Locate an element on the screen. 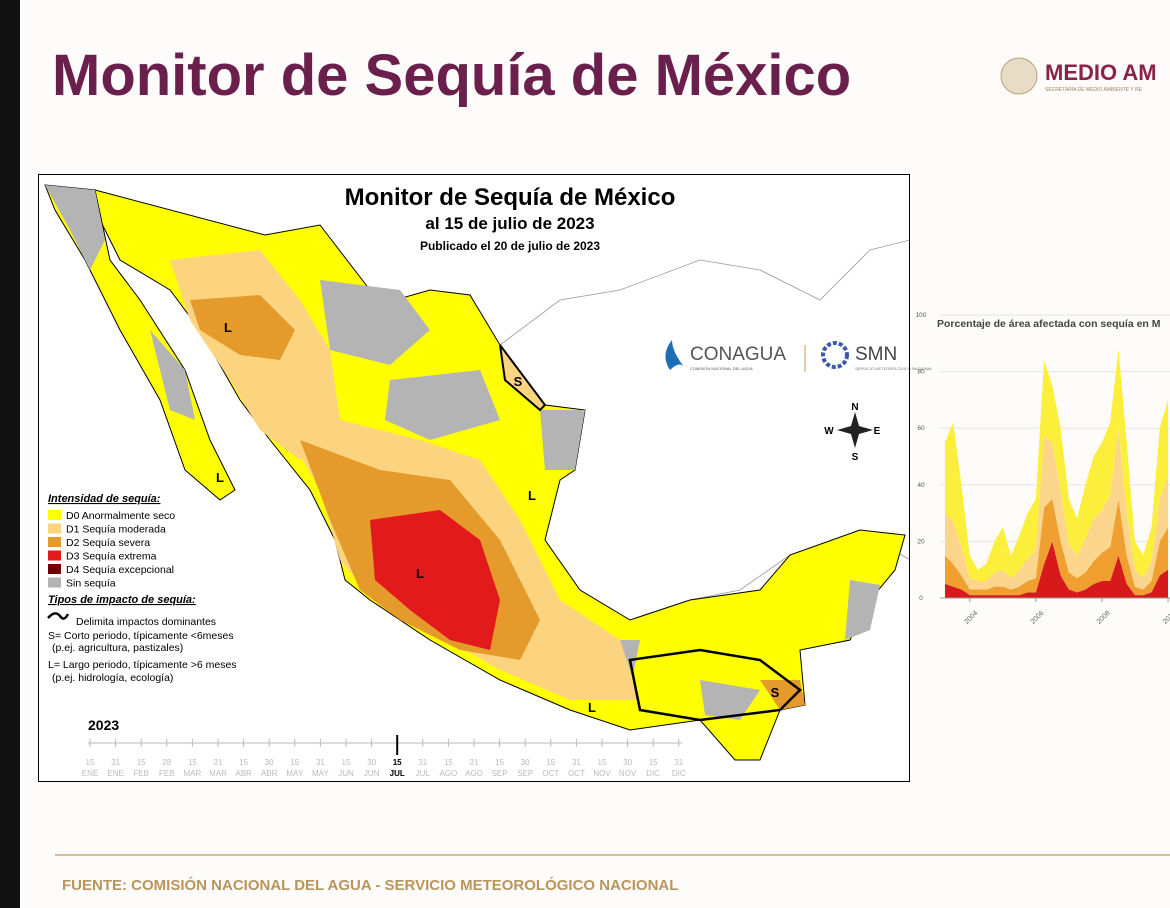 The image size is (1170, 908). y-tick-label: 80 is located at coordinates (921, 372).